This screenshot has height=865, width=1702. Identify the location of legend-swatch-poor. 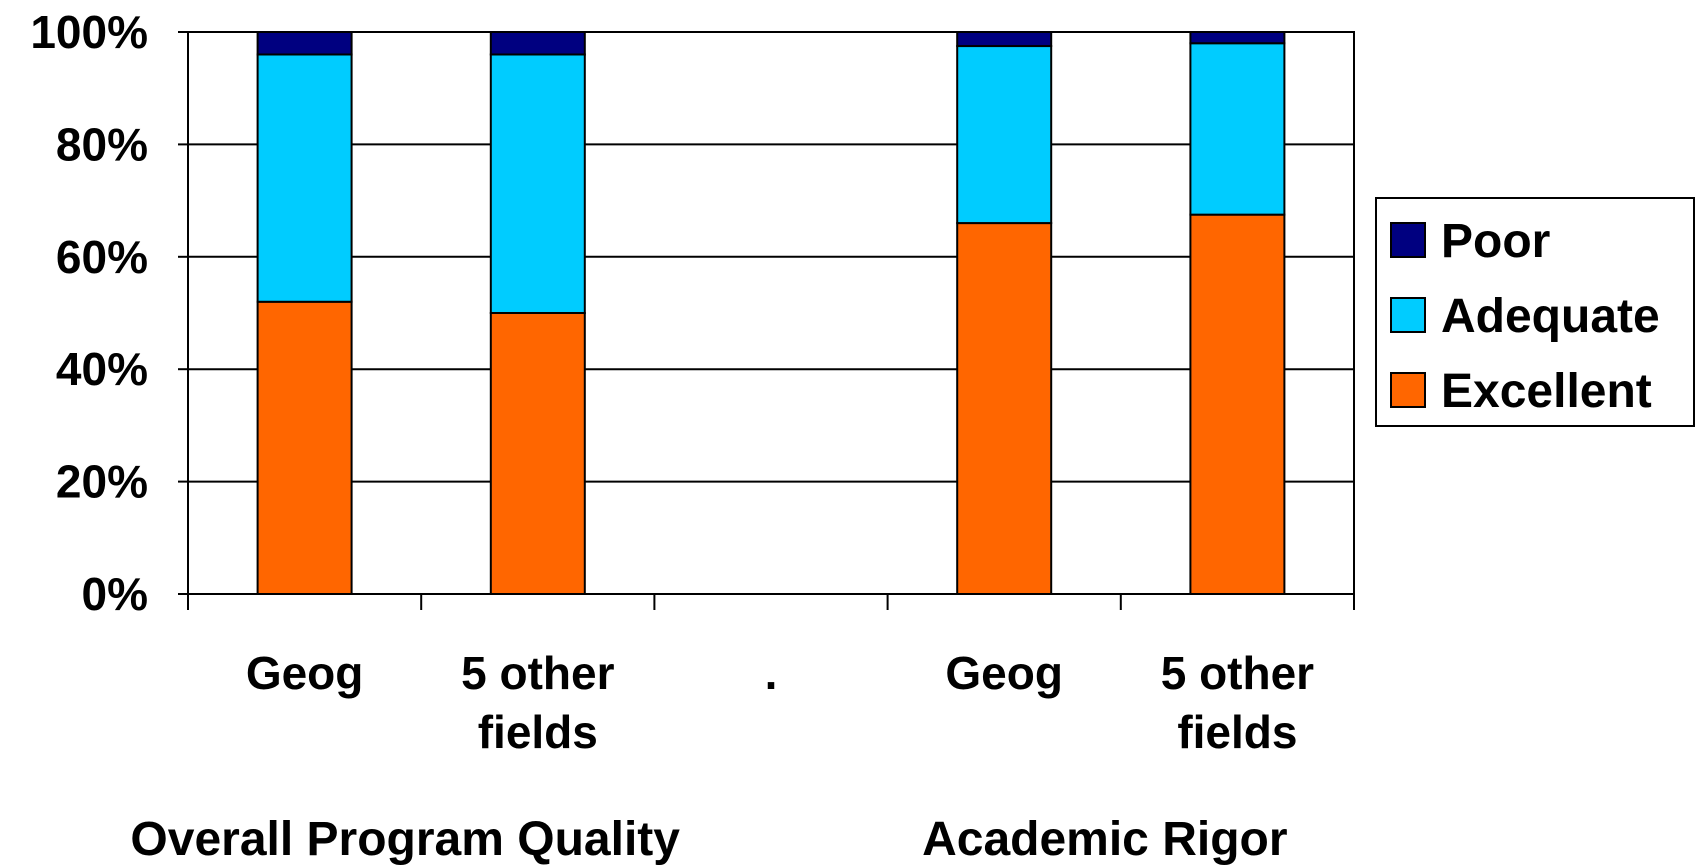
(1408, 240).